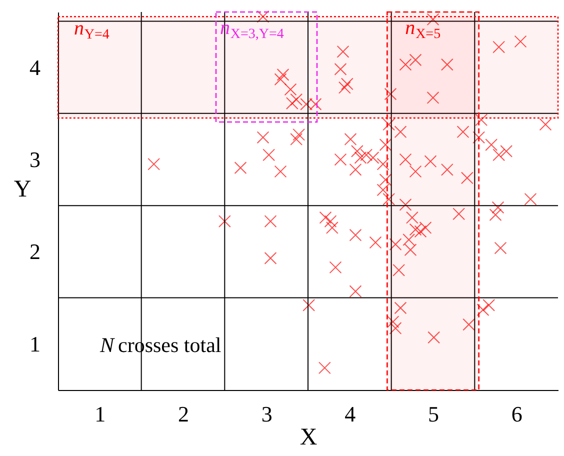 Image resolution: width=564 pixels, height=456 pixels. I want to click on x-tick-label: 5, so click(433, 414).